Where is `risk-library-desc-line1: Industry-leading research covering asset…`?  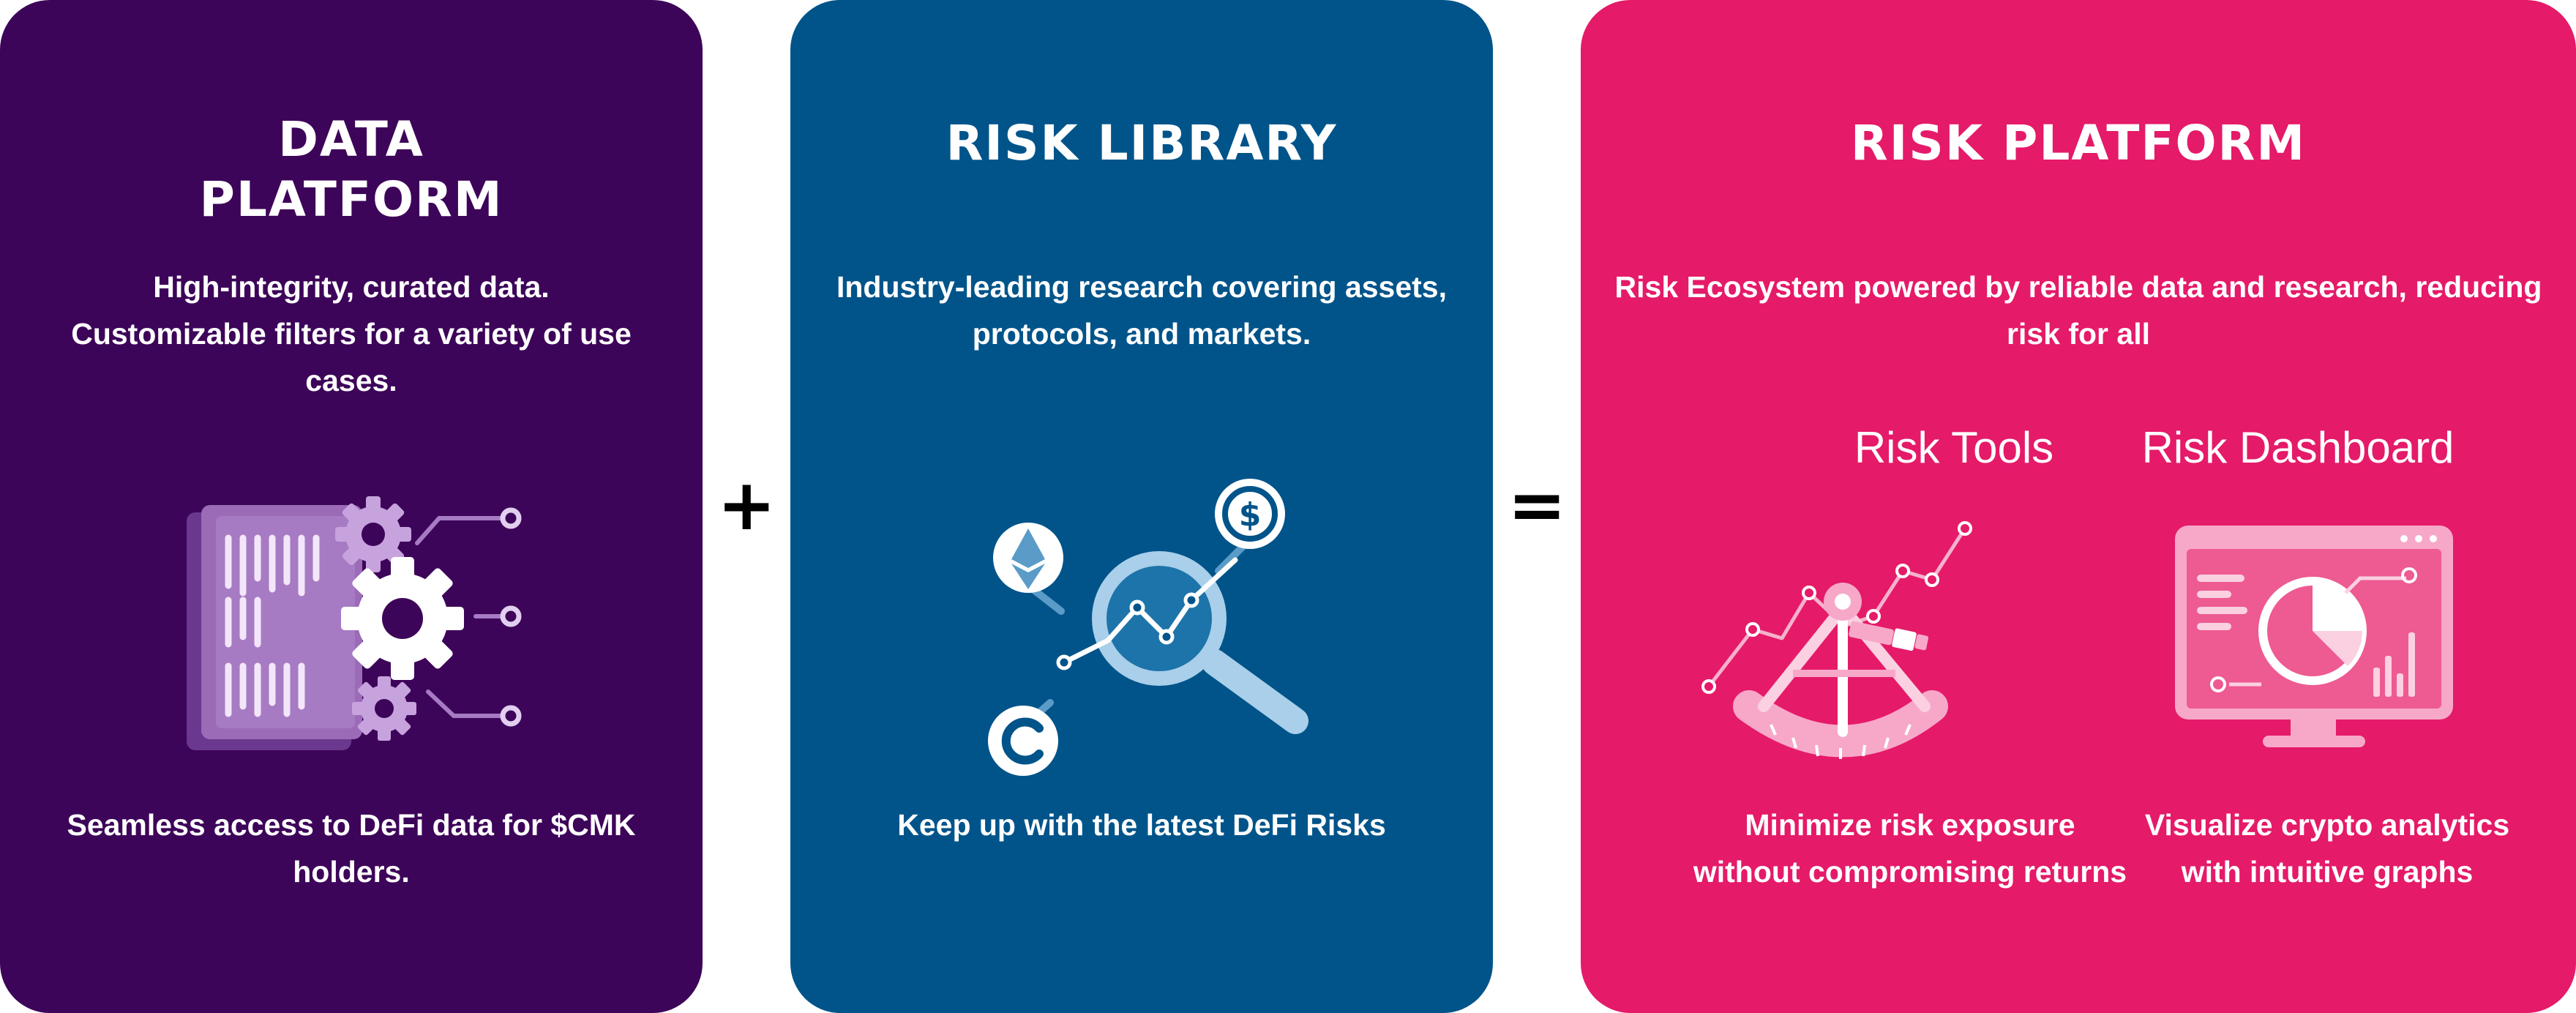
risk-library-desc-line1: Industry-leading research covering asset… is located at coordinates (1141, 287).